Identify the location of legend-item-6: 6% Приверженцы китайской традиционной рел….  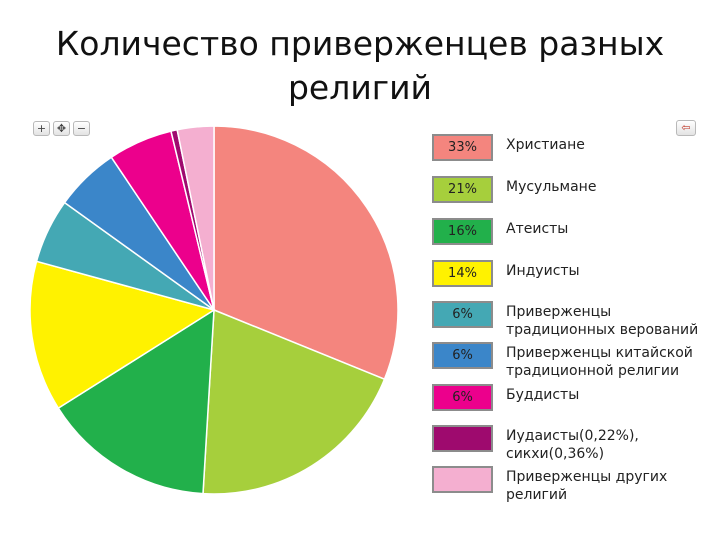
(572, 359).